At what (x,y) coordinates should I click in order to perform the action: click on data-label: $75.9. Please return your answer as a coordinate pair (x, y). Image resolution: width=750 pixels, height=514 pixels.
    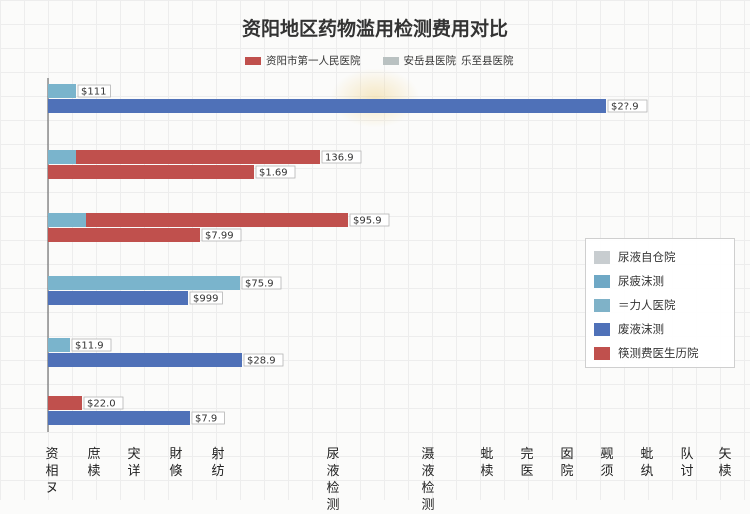
    Looking at the image, I should click on (259, 284).